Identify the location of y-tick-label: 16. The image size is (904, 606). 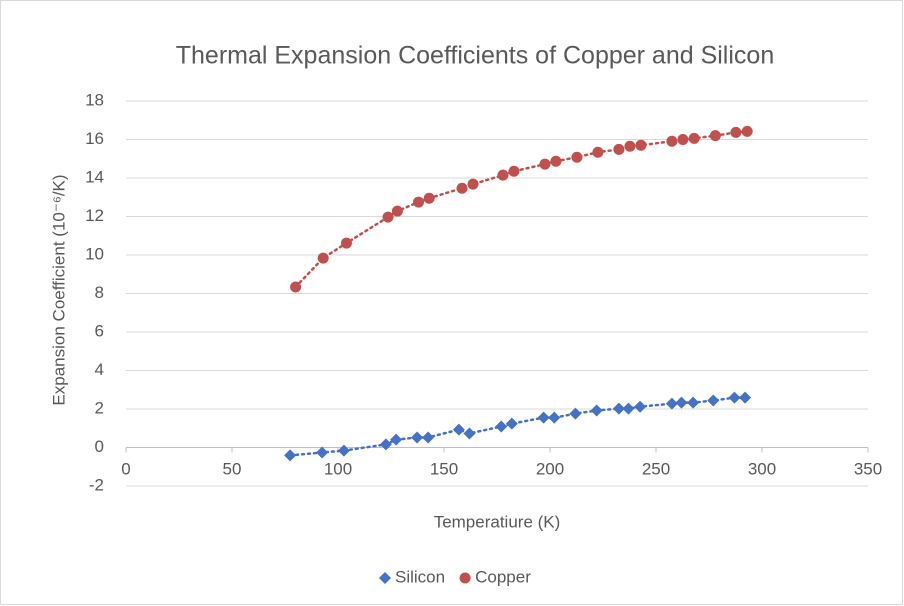
(94, 138).